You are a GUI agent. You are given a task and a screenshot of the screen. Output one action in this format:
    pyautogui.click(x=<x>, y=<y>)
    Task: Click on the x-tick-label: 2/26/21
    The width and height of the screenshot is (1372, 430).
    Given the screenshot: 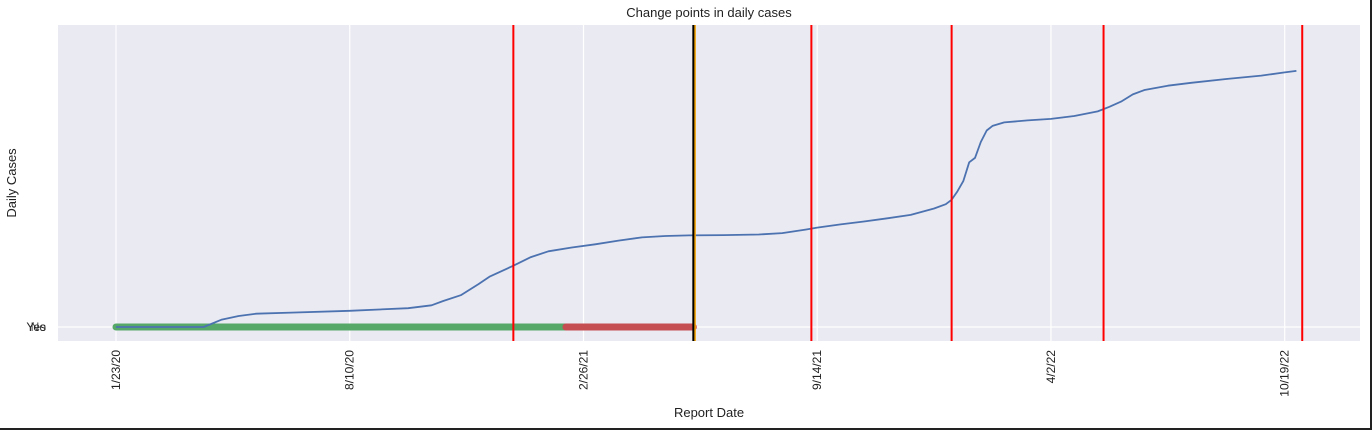 What is the action you would take?
    pyautogui.click(x=583, y=370)
    